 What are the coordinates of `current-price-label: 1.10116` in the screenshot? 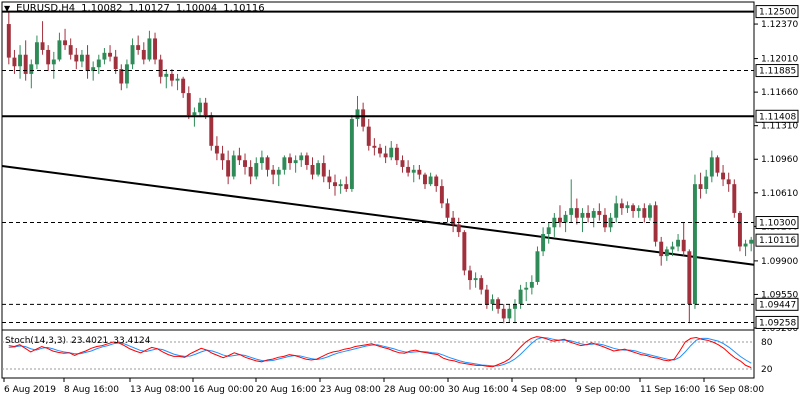 It's located at (777, 241).